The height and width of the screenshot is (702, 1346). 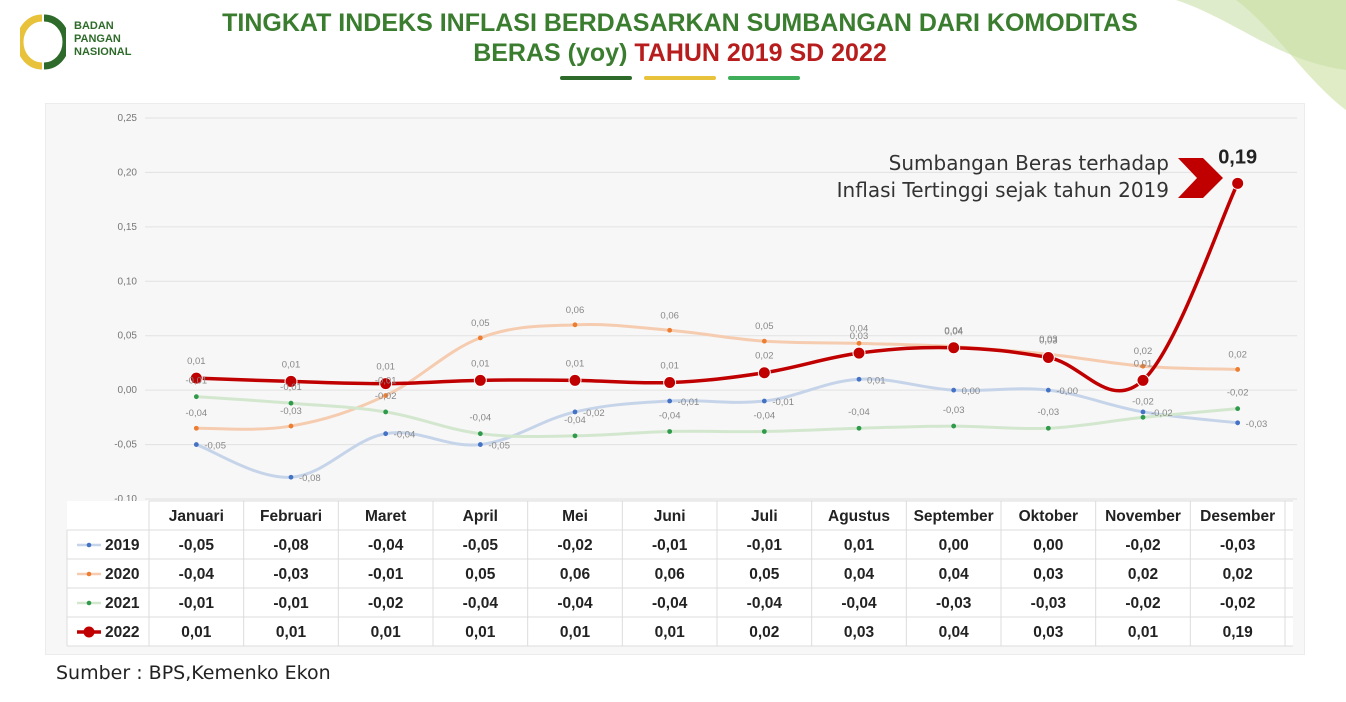 What do you see at coordinates (128, 172) in the screenshot?
I see `y-tick-label: 0,20` at bounding box center [128, 172].